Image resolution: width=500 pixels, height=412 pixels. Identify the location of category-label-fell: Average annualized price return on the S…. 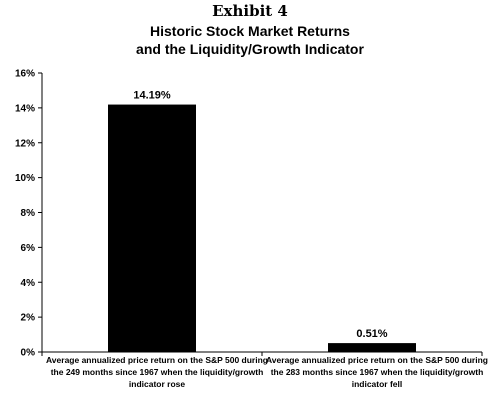
(376, 372).